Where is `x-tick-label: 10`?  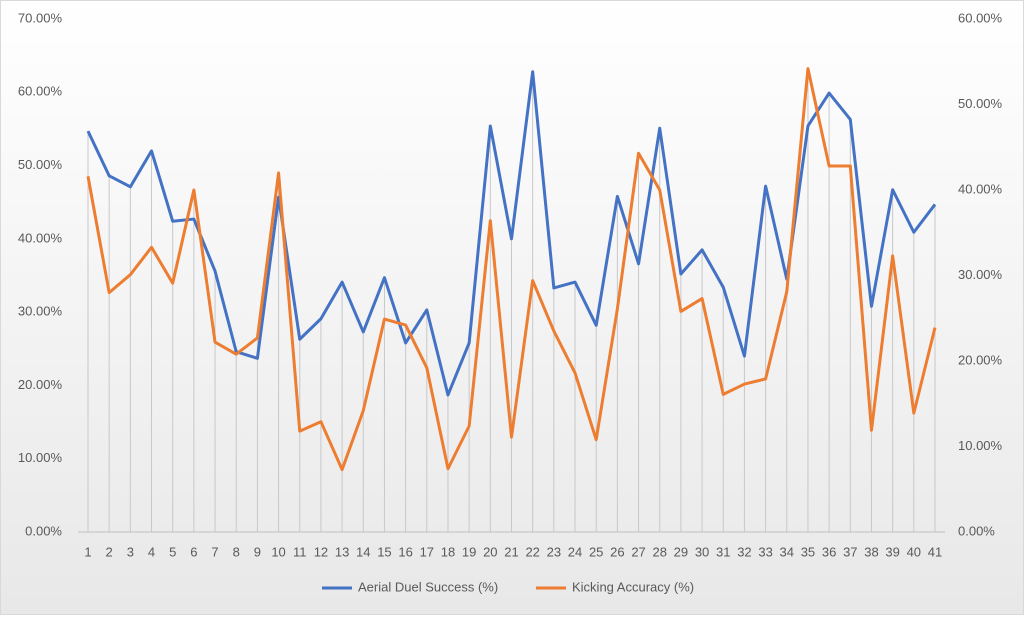
x-tick-label: 10 is located at coordinates (278, 551).